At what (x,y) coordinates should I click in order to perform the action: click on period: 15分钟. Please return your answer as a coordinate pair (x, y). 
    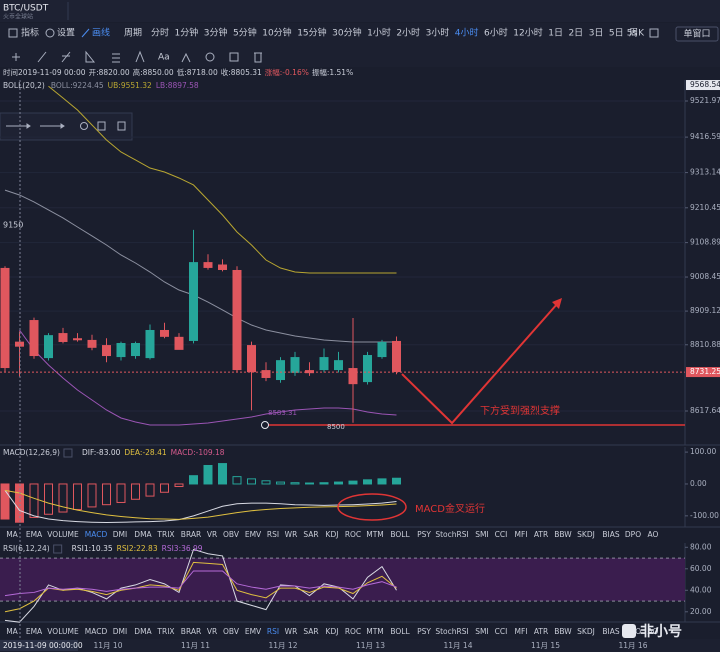
    Looking at the image, I should click on (311, 33).